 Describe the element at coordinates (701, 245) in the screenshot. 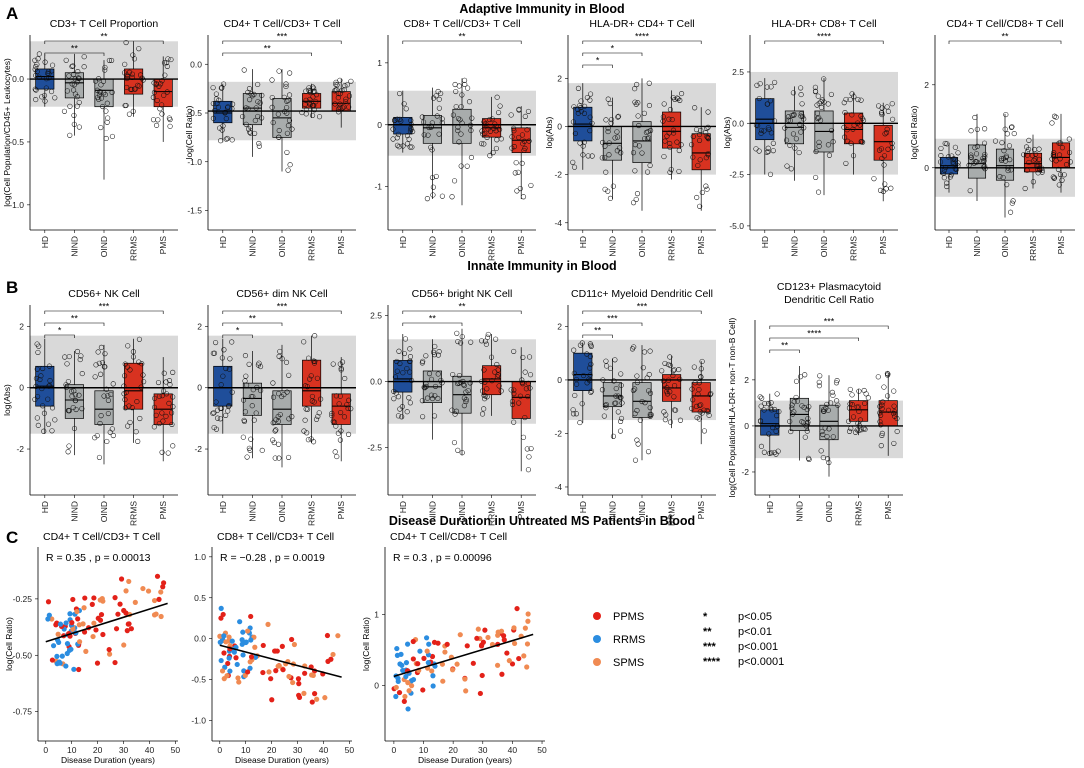

I see `x-tick-label: PMS` at that location.